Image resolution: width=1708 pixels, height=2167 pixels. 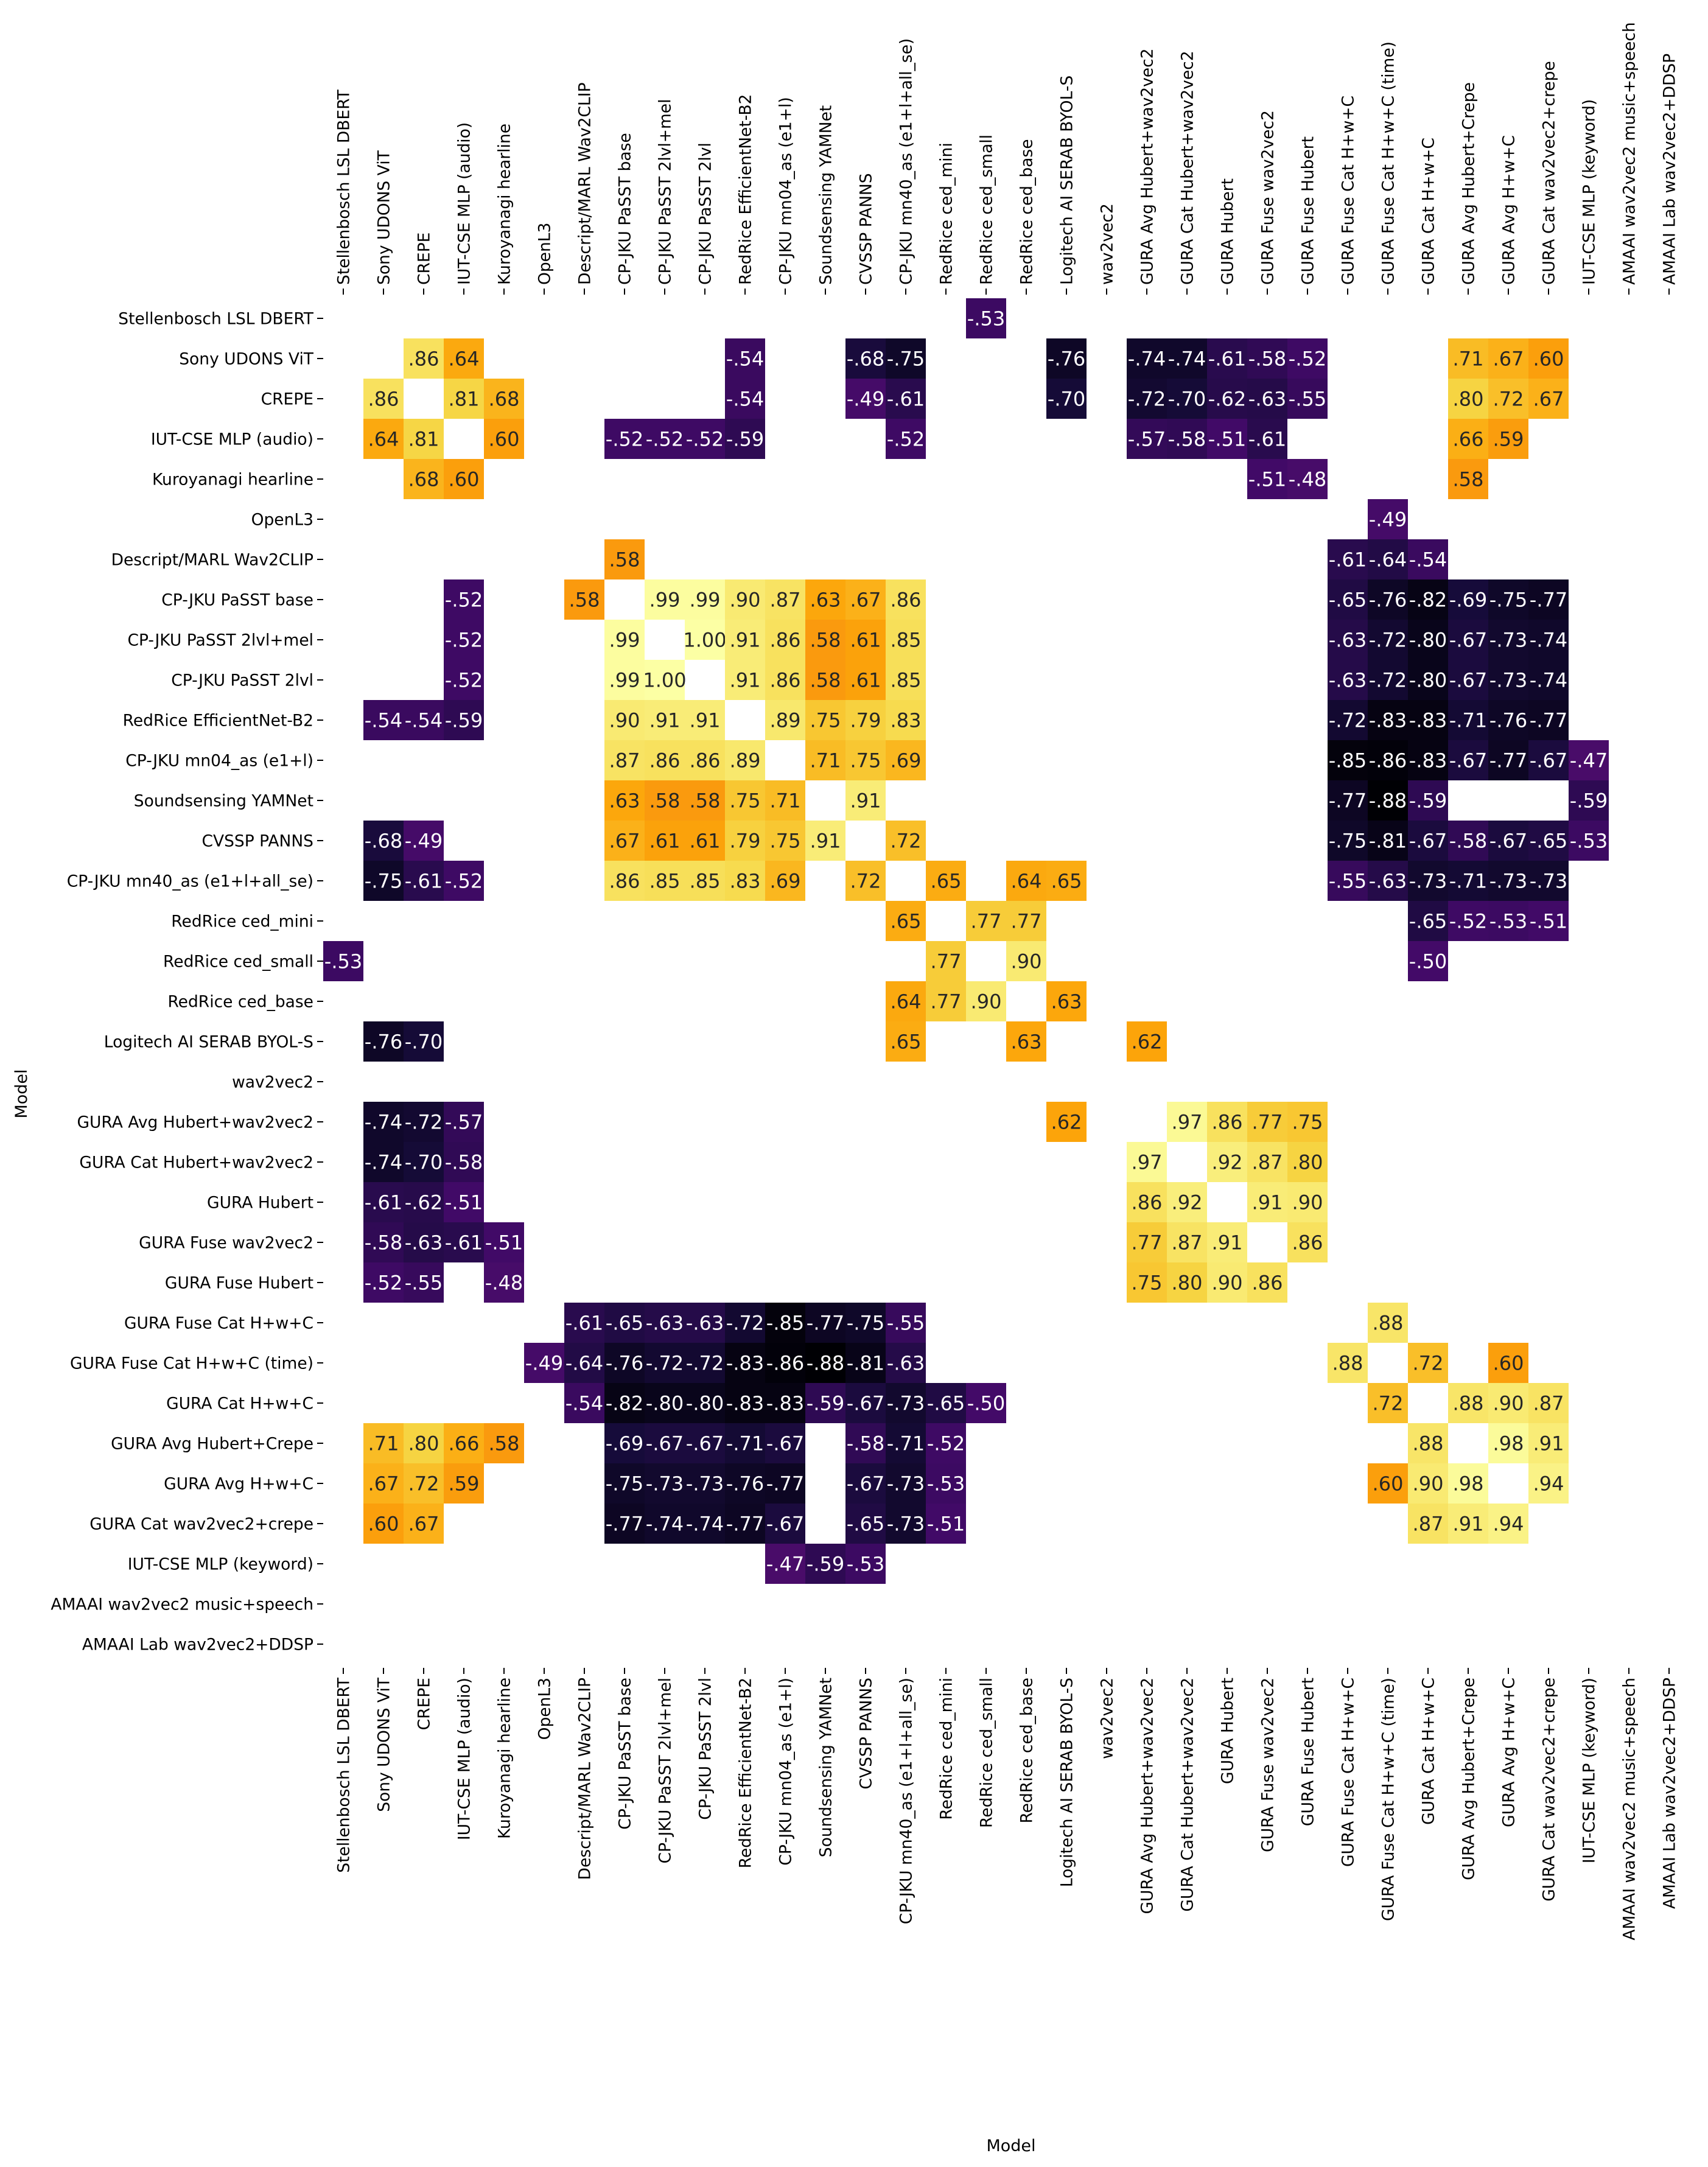 I want to click on cell-value-label: -.83, so click(x=1428, y=720).